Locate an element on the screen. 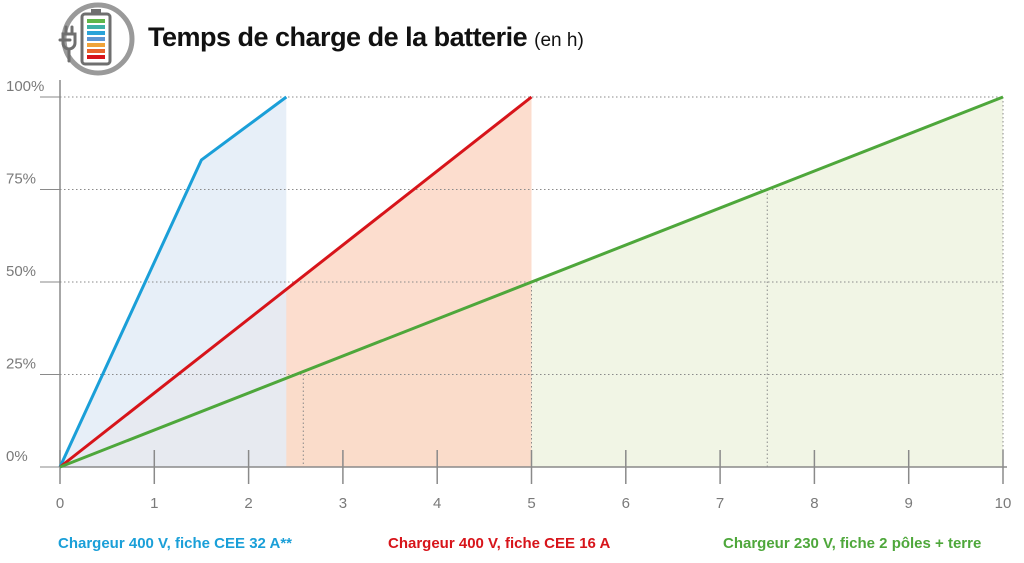  x-tick-label: 10 is located at coordinates (1003, 503).